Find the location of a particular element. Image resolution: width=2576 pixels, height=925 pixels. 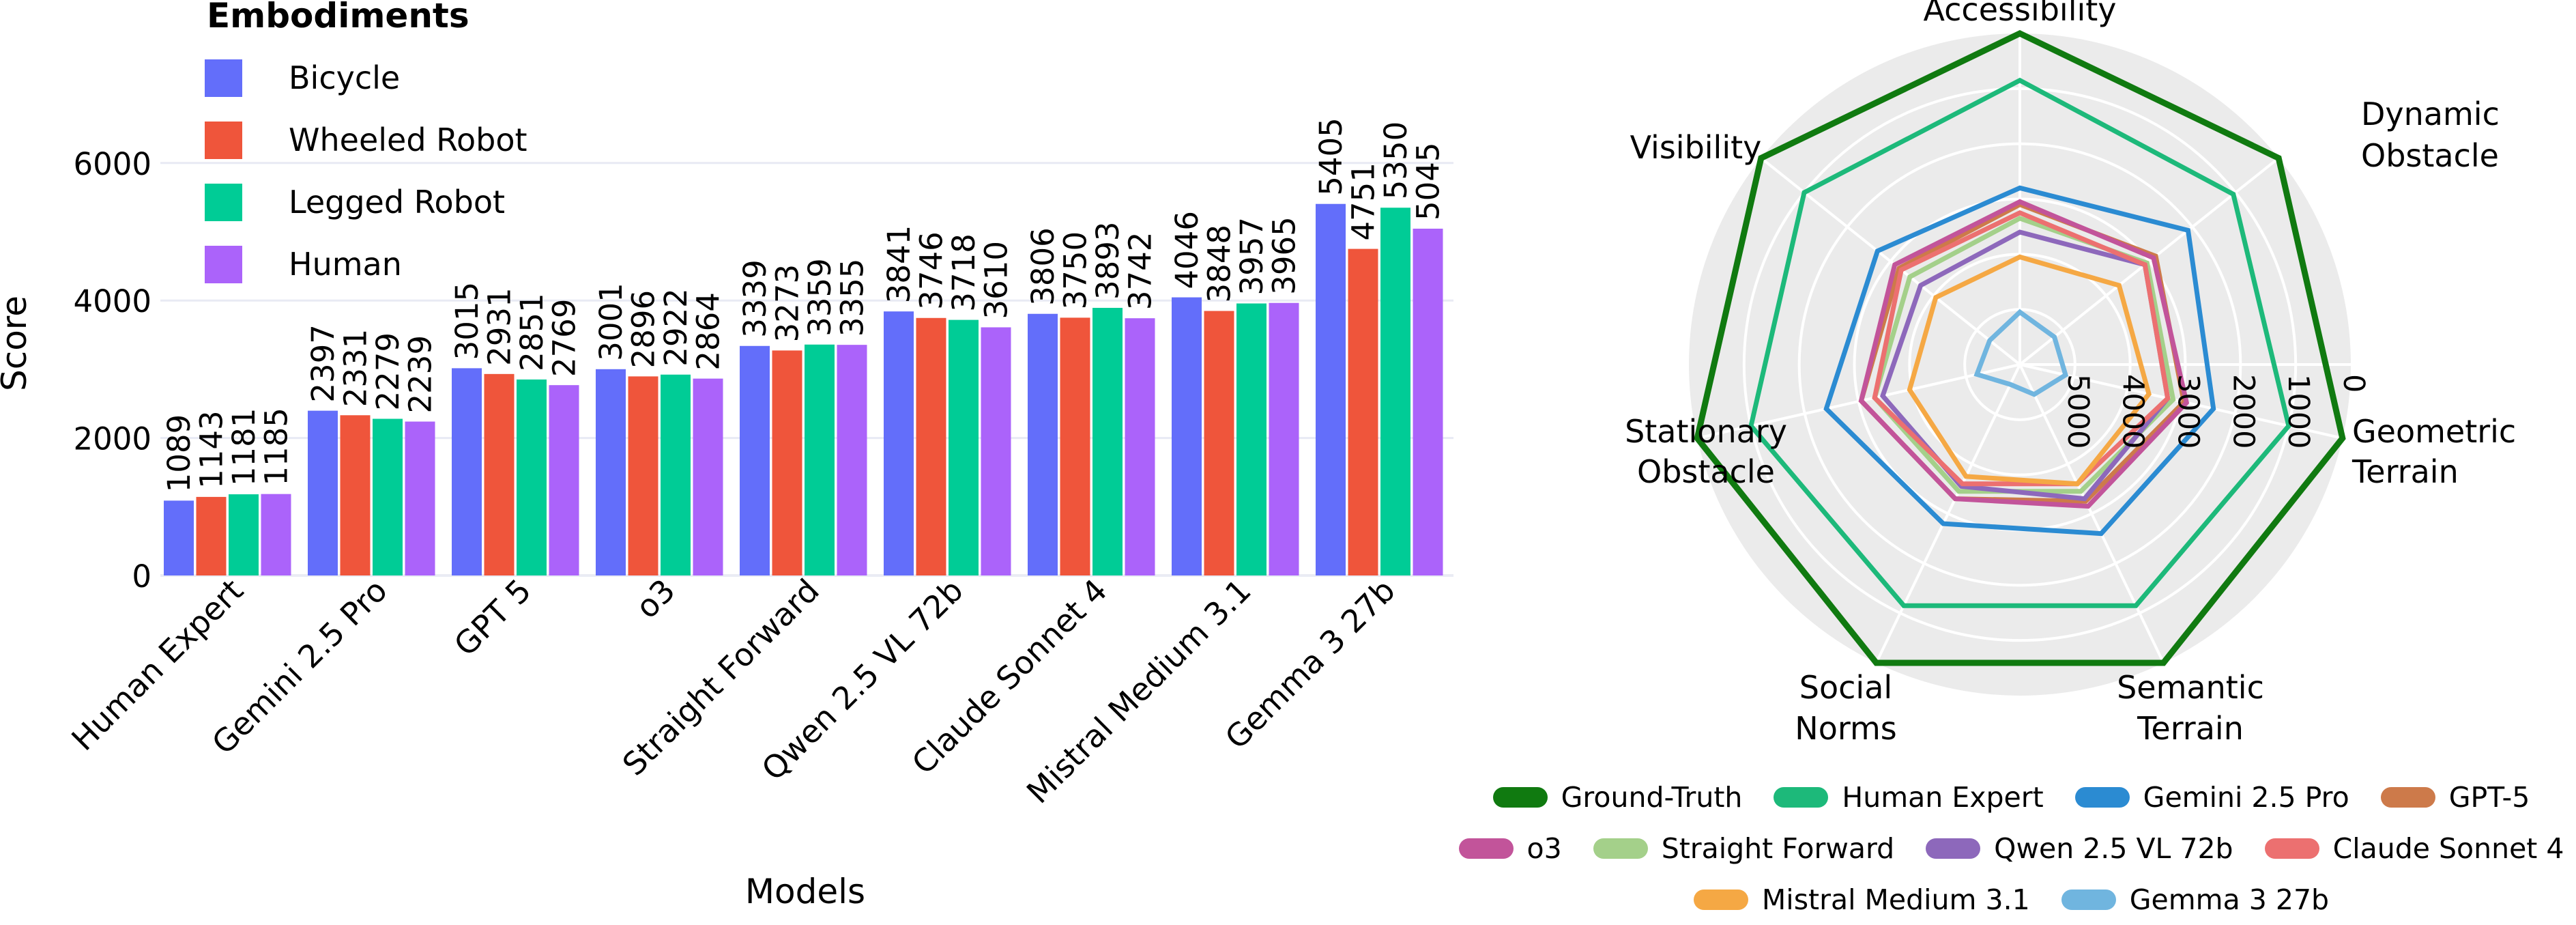

bar-value-label: 5350 is located at coordinates (1396, 161).